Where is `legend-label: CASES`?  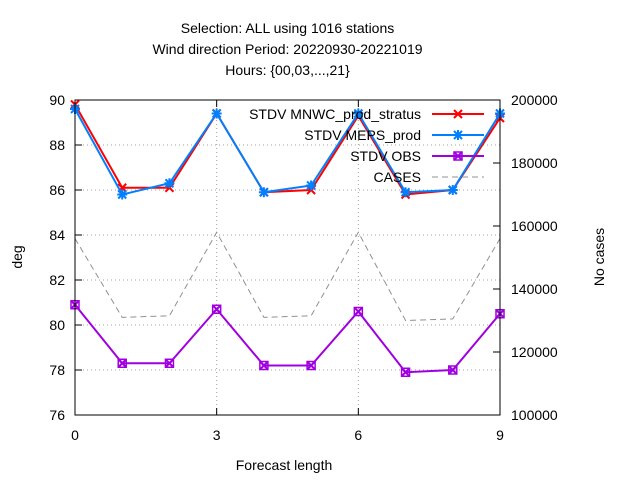 legend-label: CASES is located at coordinates (397, 177).